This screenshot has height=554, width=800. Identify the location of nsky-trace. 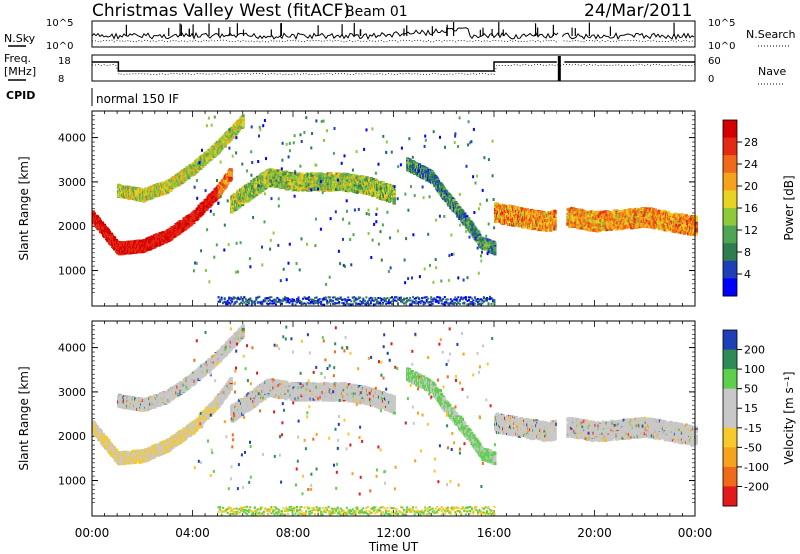
(393, 34).